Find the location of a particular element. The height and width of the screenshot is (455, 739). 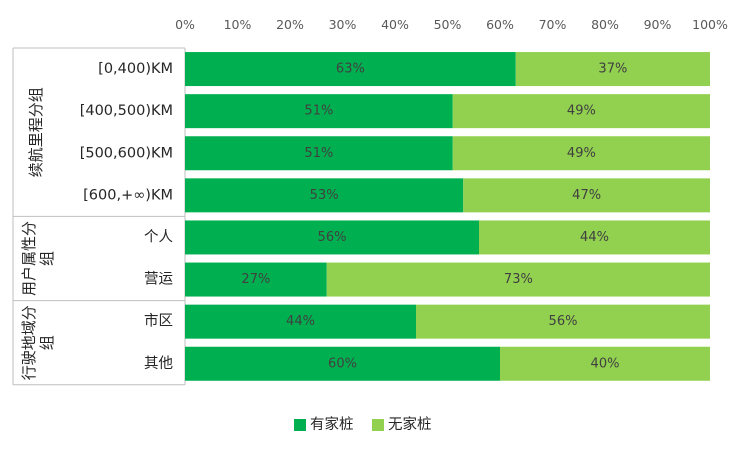

group-label: 用户属性分组 is located at coordinates (38, 258).